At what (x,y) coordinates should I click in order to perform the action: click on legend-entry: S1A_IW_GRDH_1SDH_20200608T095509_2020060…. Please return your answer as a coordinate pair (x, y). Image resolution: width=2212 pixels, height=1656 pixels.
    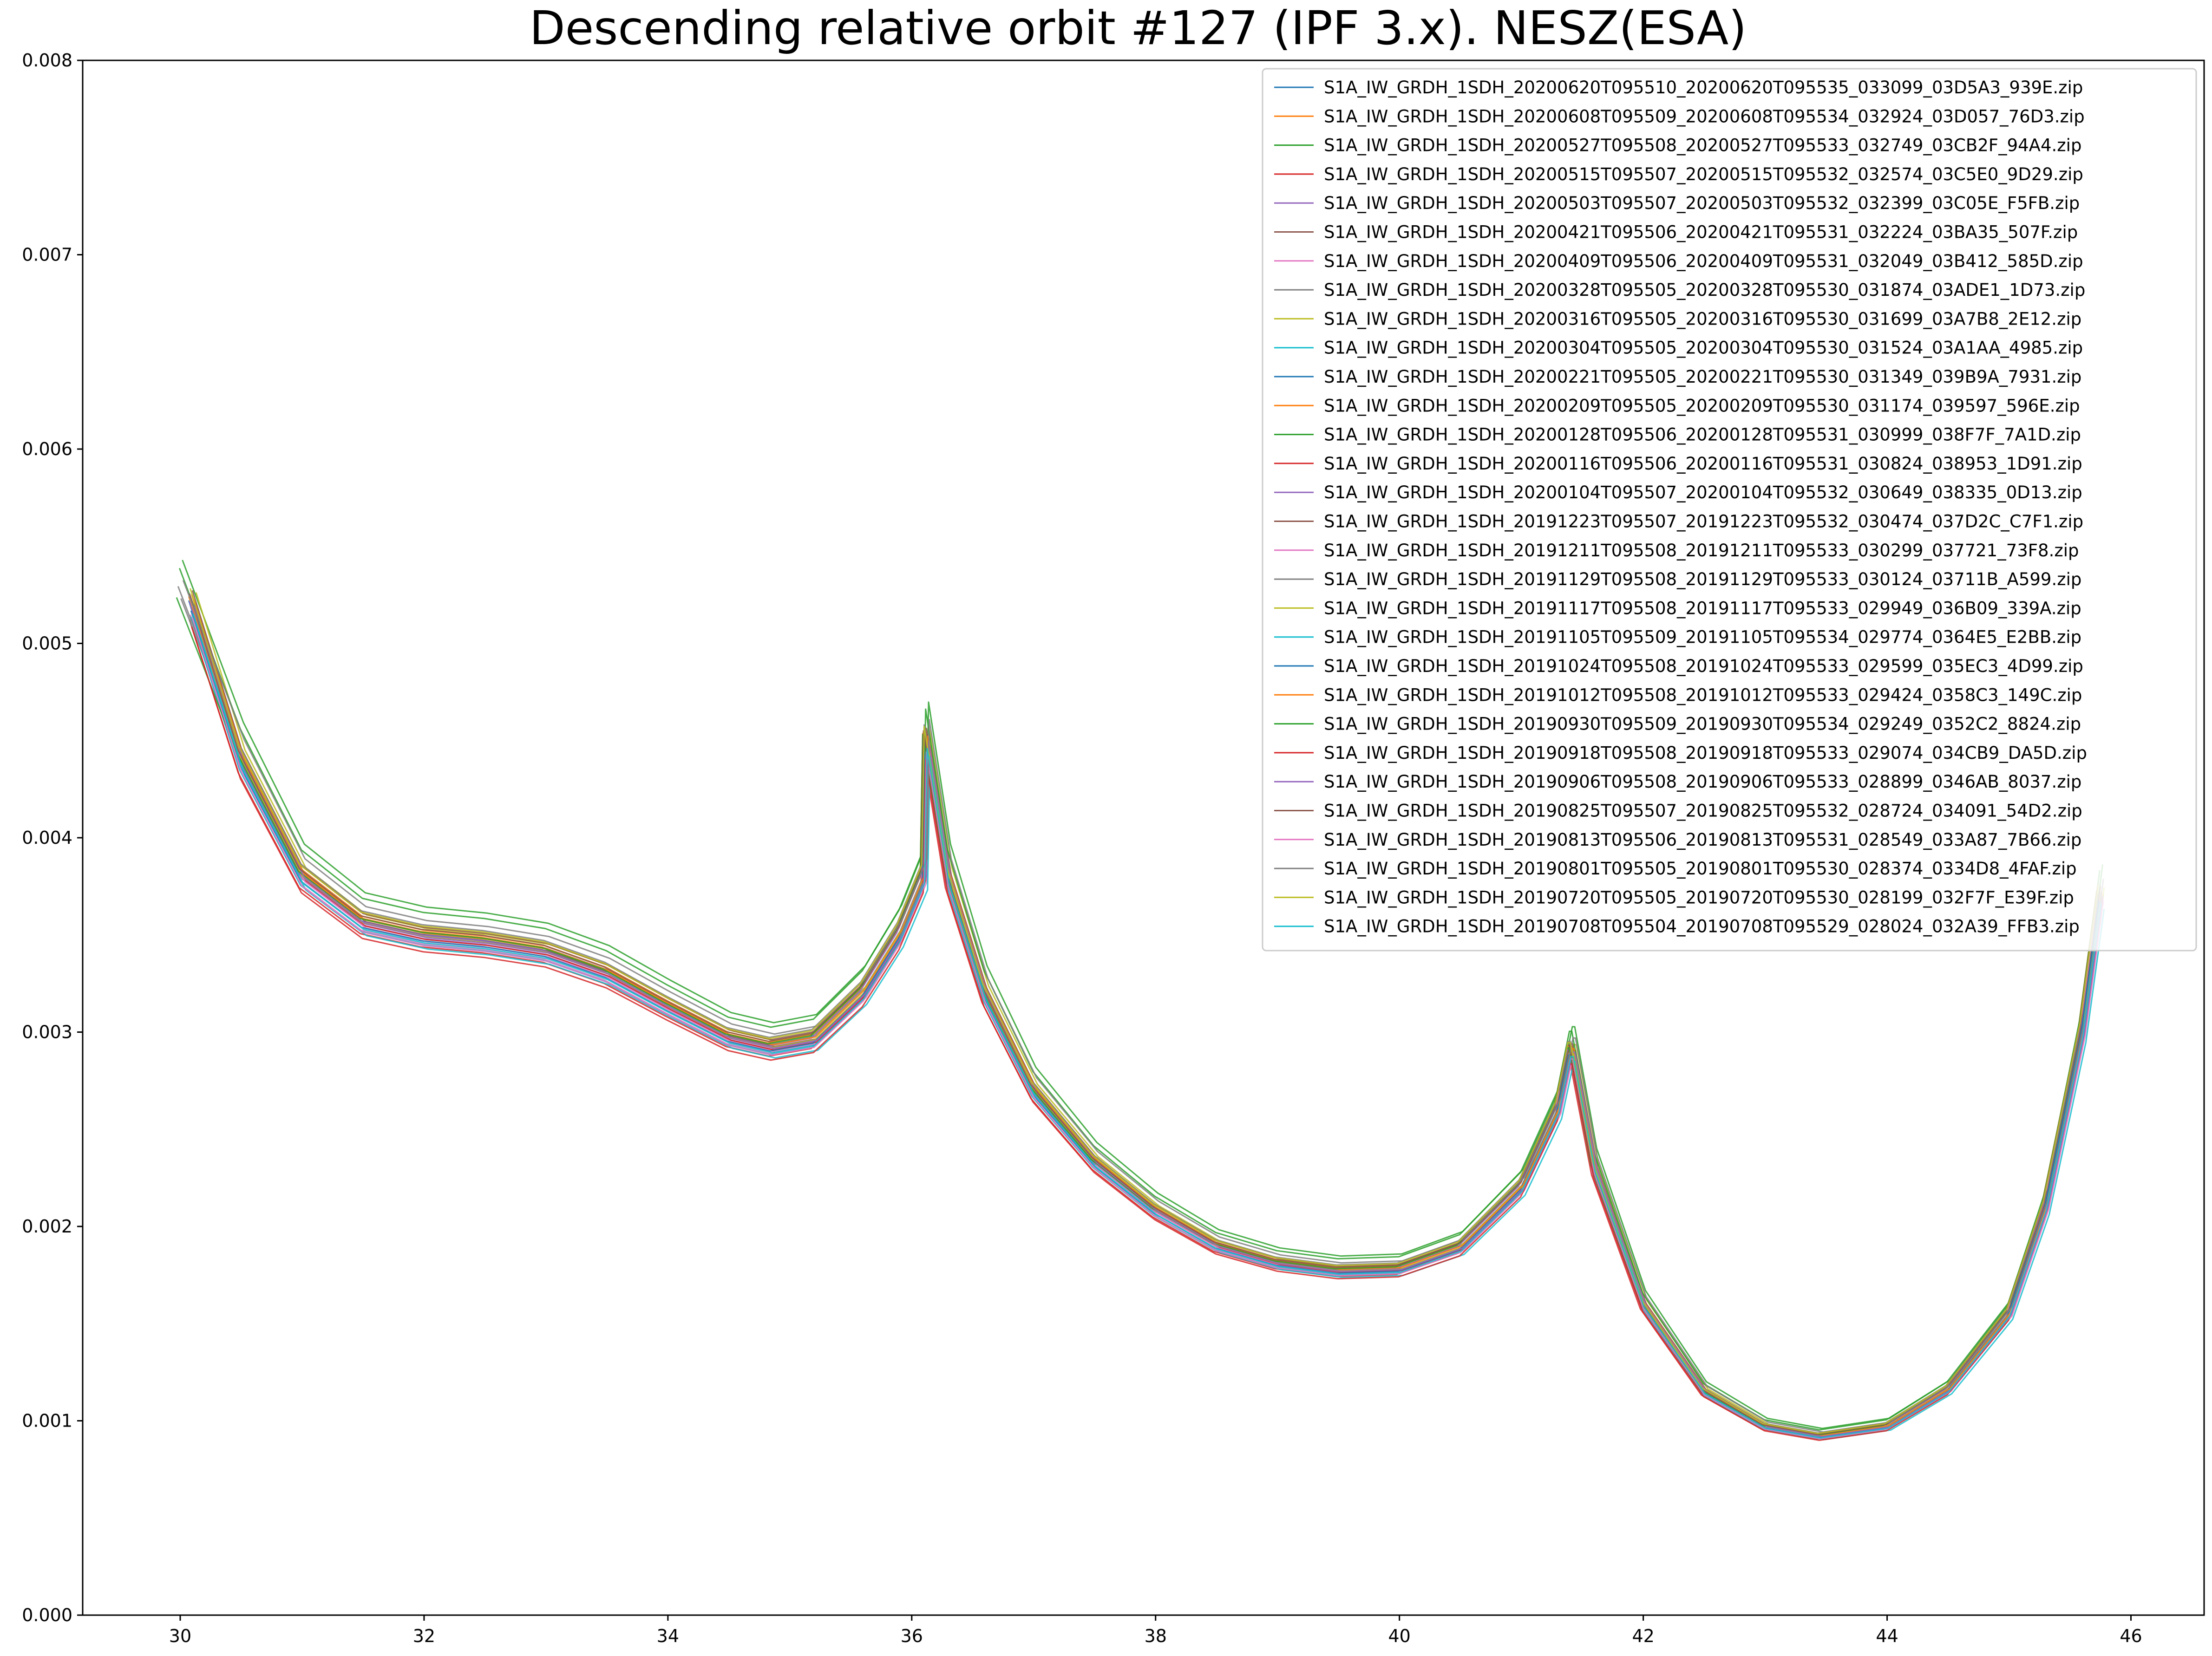
    Looking at the image, I should click on (1704, 116).